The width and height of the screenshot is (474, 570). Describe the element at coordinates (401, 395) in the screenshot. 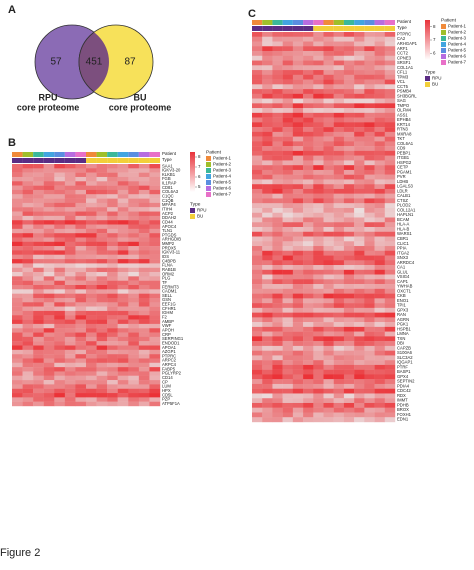

I see `gene-label: RDX` at that location.